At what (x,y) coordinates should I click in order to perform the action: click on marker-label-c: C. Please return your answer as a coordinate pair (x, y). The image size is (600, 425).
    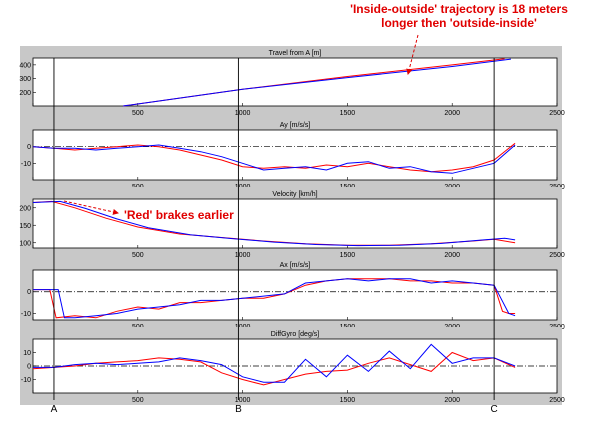
    Looking at the image, I should click on (494, 409).